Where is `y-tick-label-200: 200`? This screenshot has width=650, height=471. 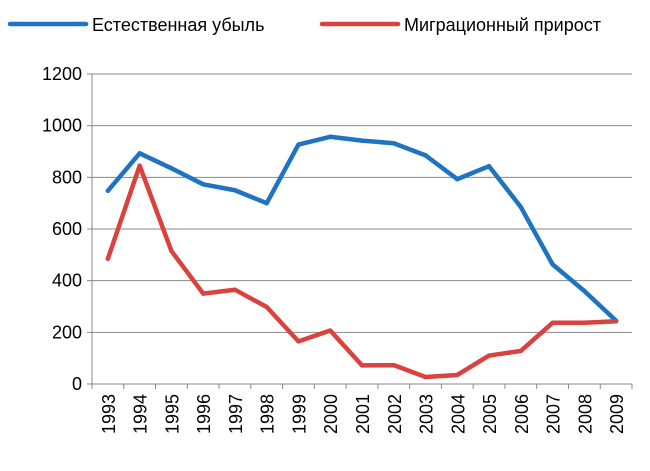
y-tick-label-200: 200 is located at coordinates (67, 332).